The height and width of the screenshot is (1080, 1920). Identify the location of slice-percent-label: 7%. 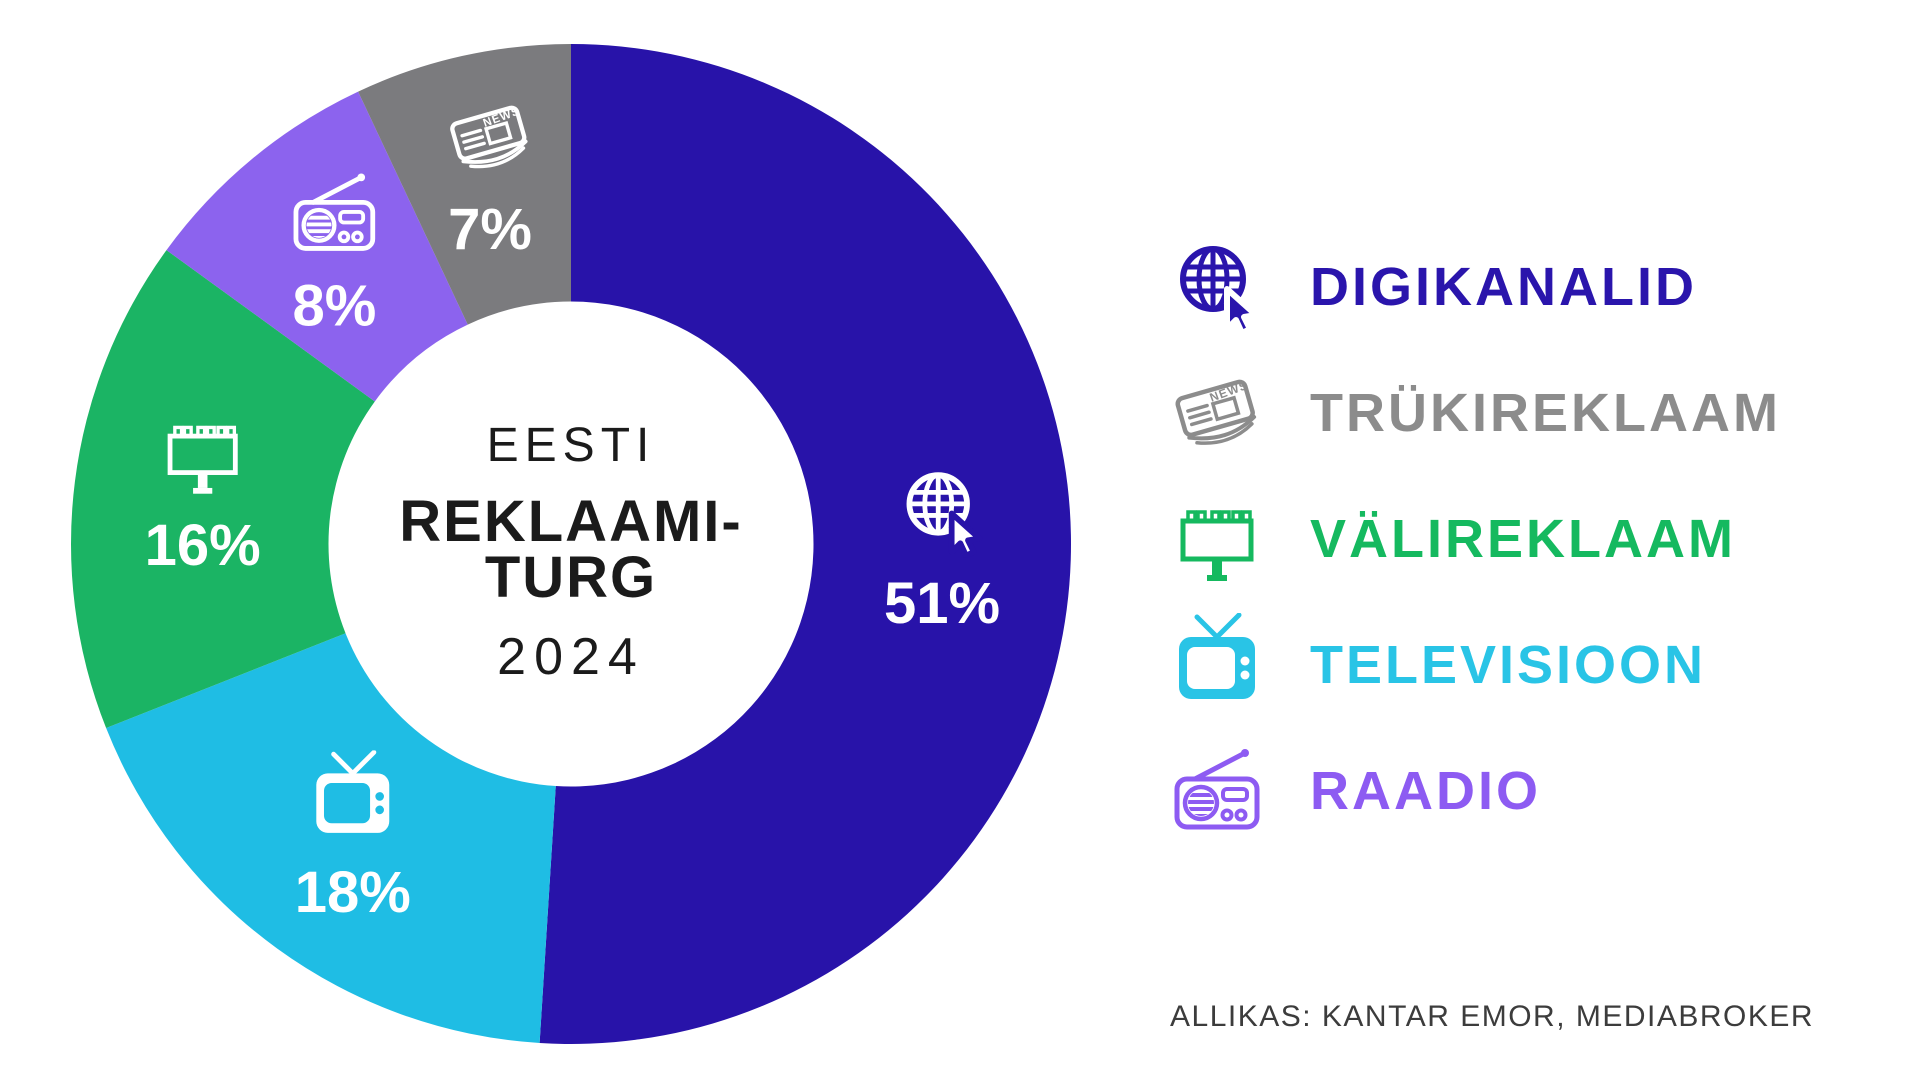
(490, 229).